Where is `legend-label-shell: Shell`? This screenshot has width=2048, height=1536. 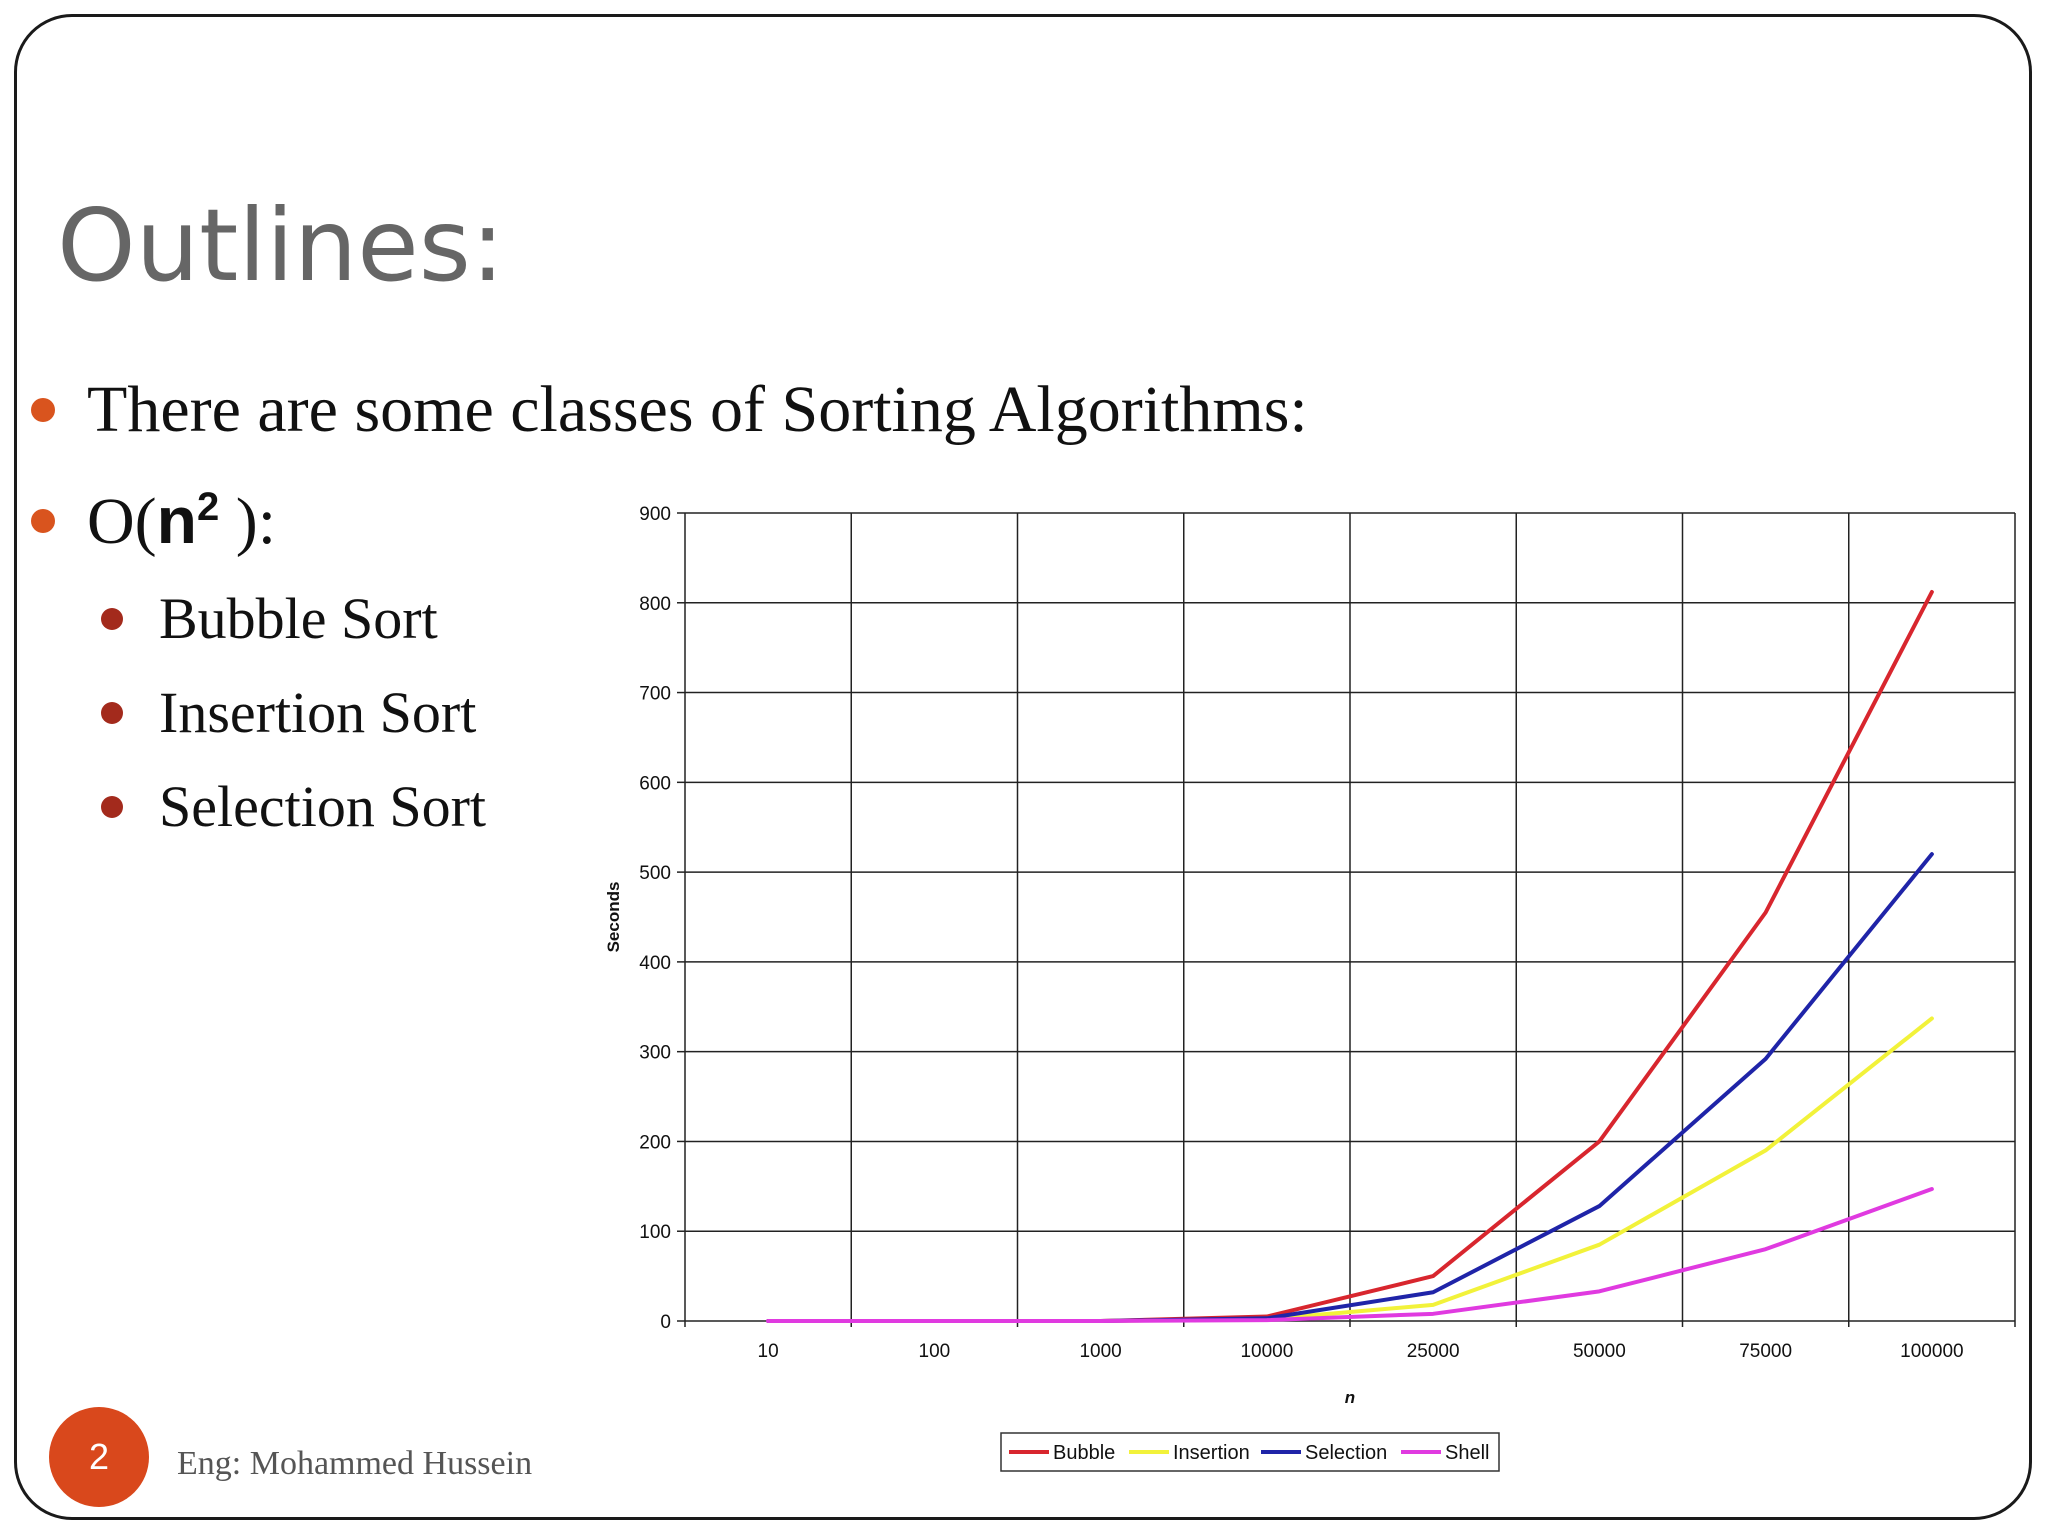 legend-label-shell: Shell is located at coordinates (1467, 1453).